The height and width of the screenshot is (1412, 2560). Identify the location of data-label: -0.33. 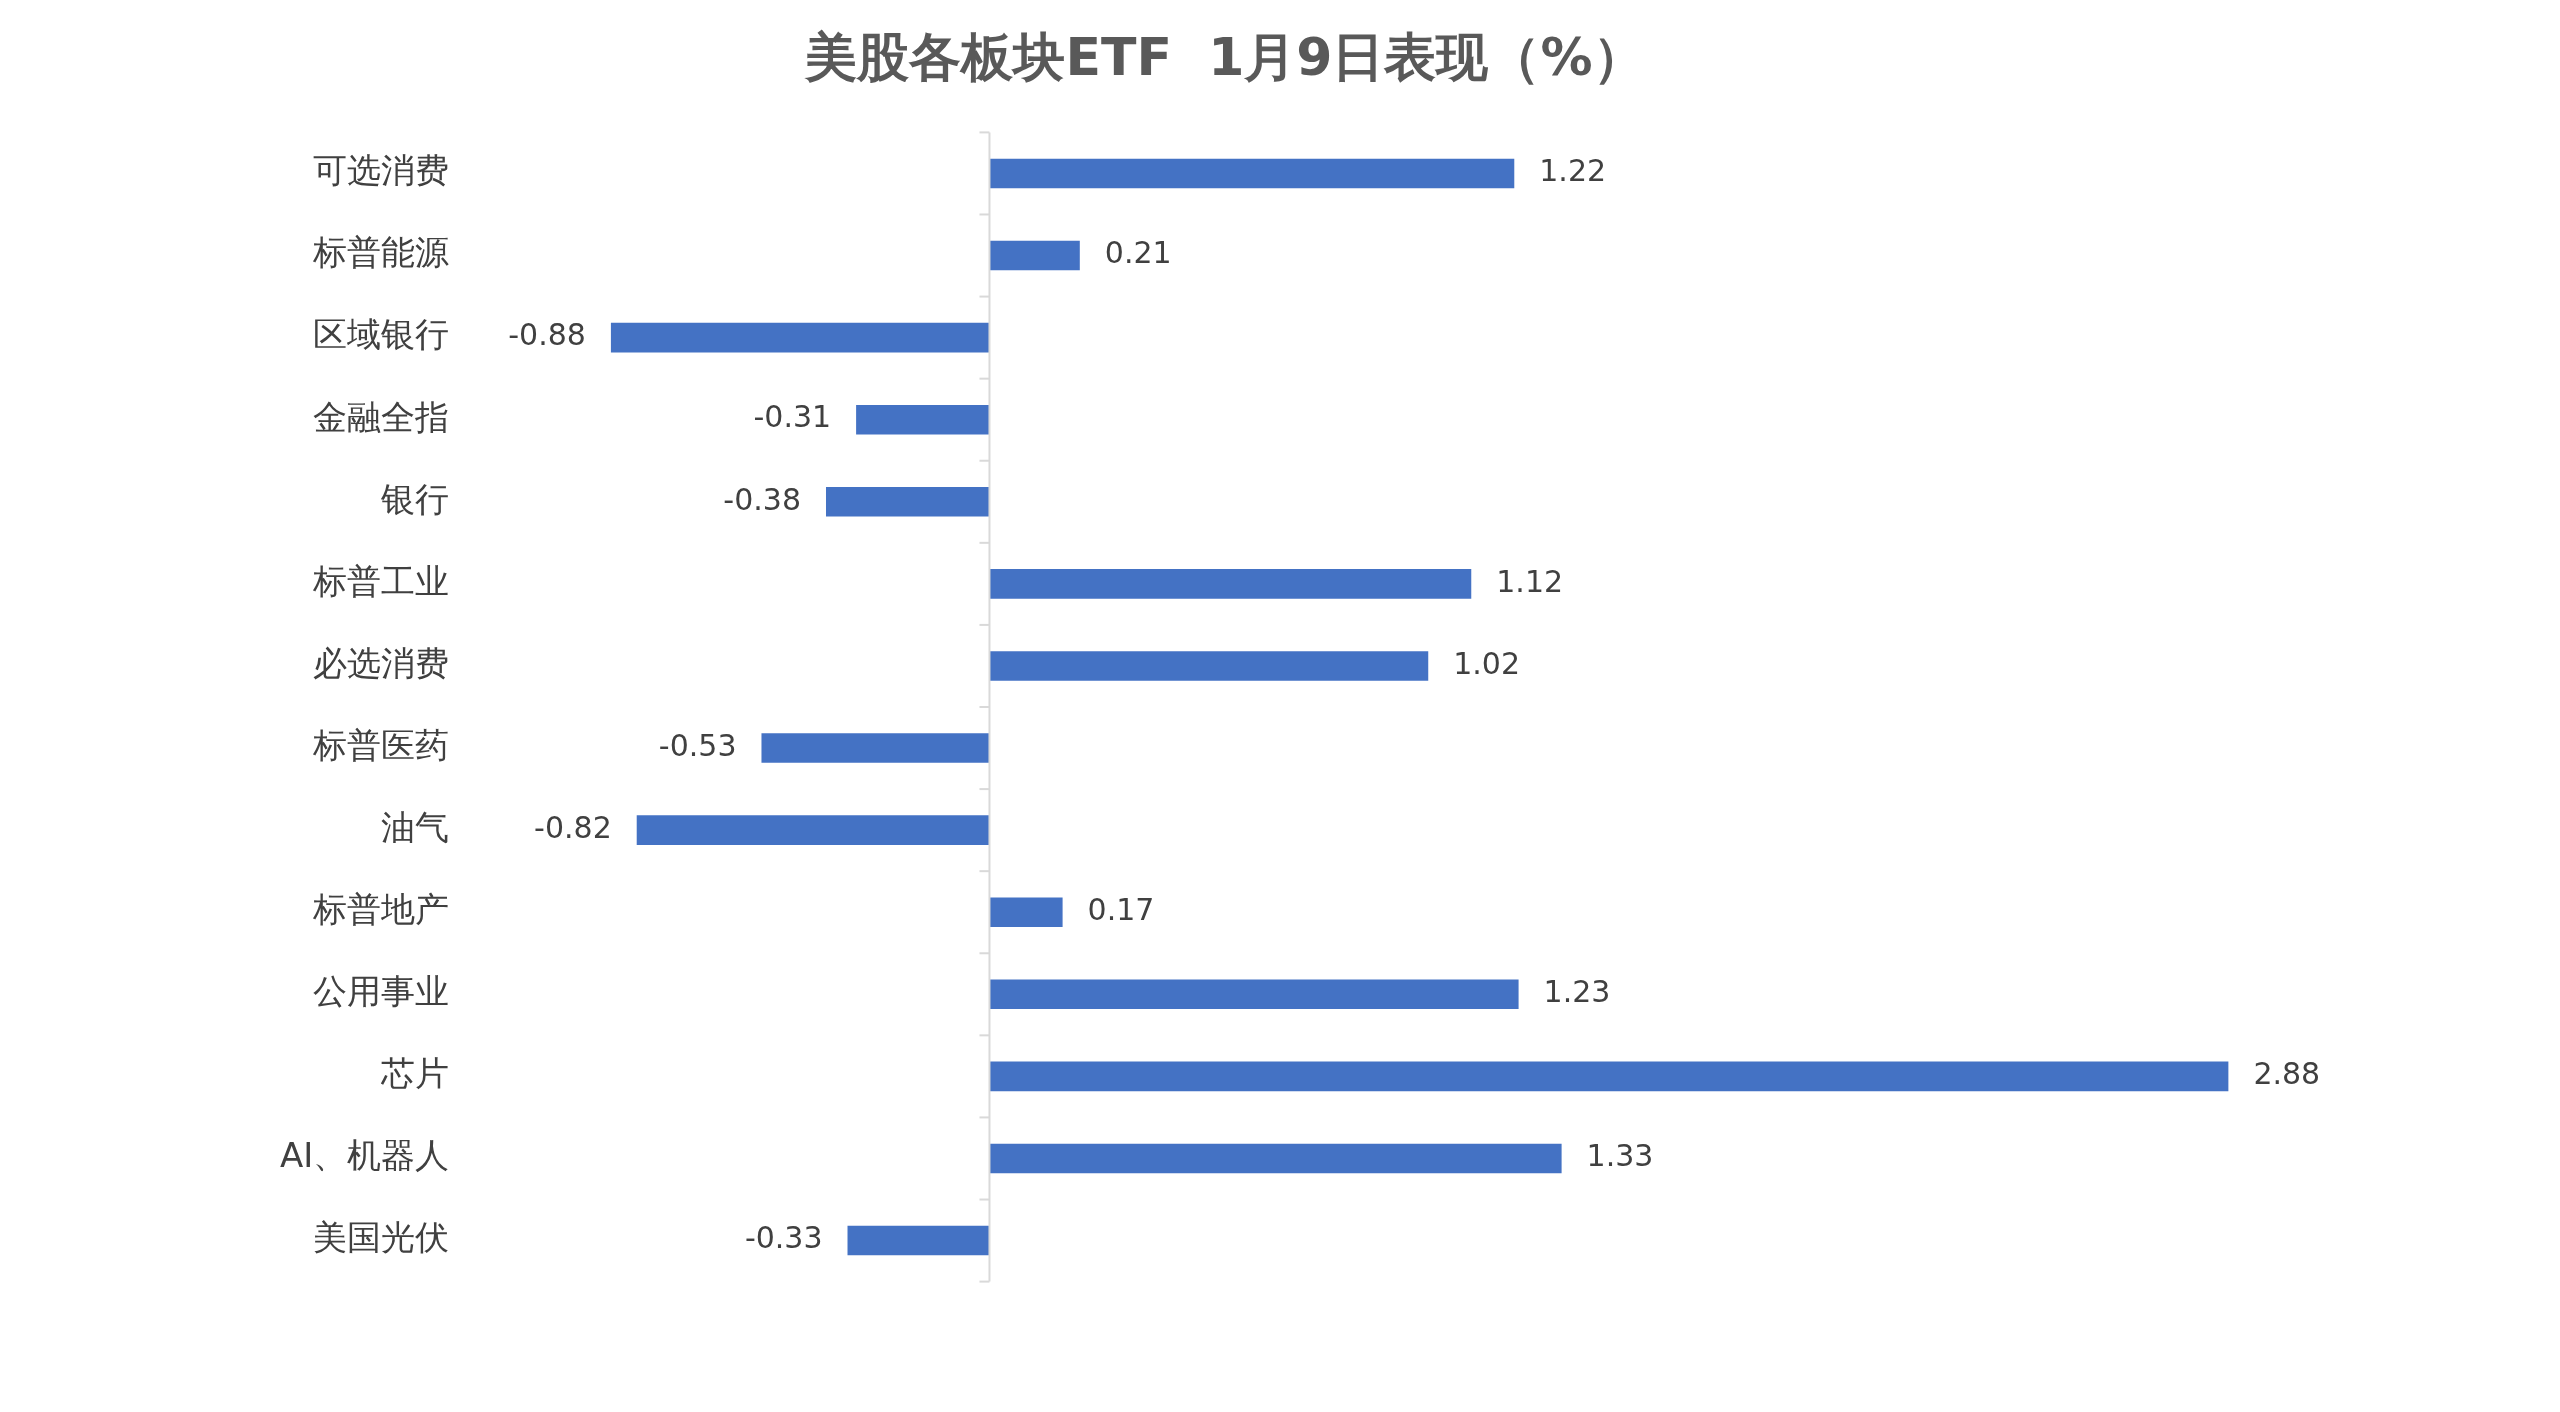
(783, 1238).